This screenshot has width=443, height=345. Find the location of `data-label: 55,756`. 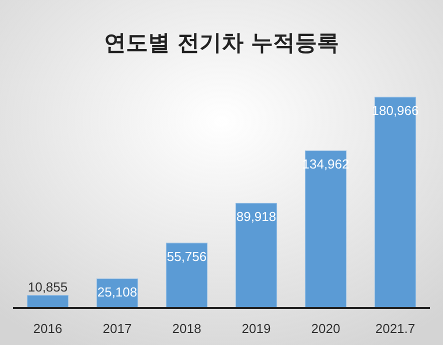

data-label: 55,756 is located at coordinates (186, 256).